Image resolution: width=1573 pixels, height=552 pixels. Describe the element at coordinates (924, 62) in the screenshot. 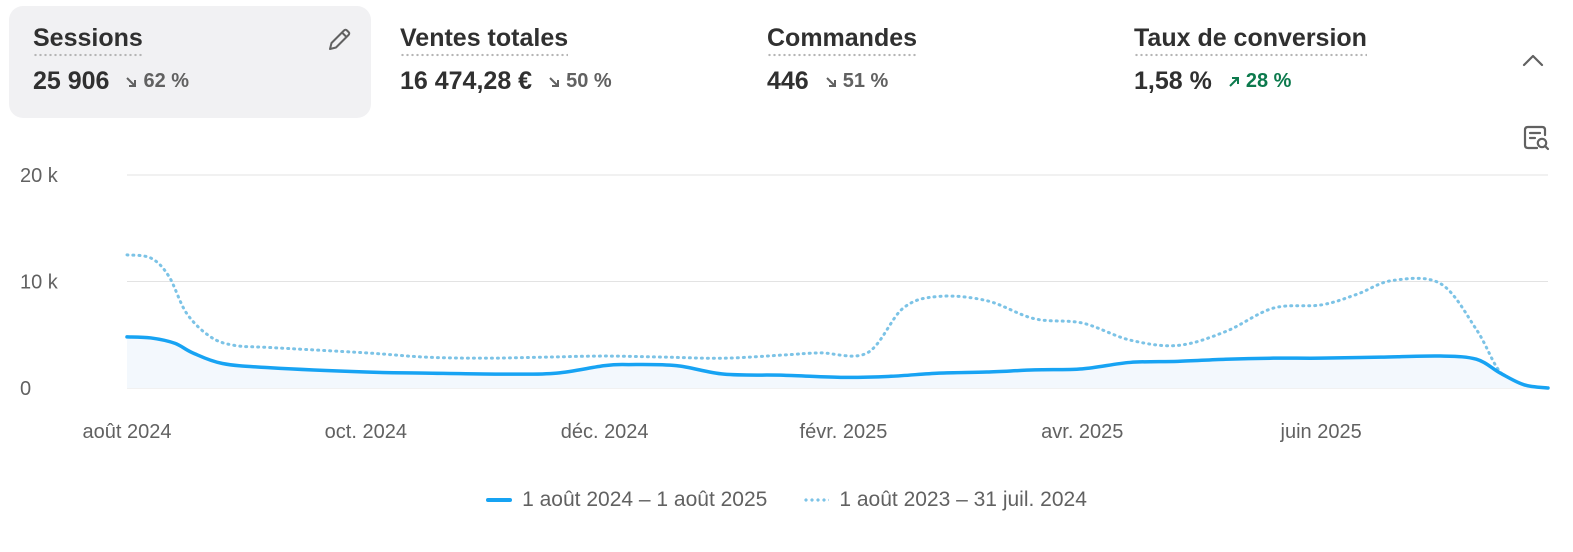

I see `metric-card-orders: Commandes 446 51 %` at that location.